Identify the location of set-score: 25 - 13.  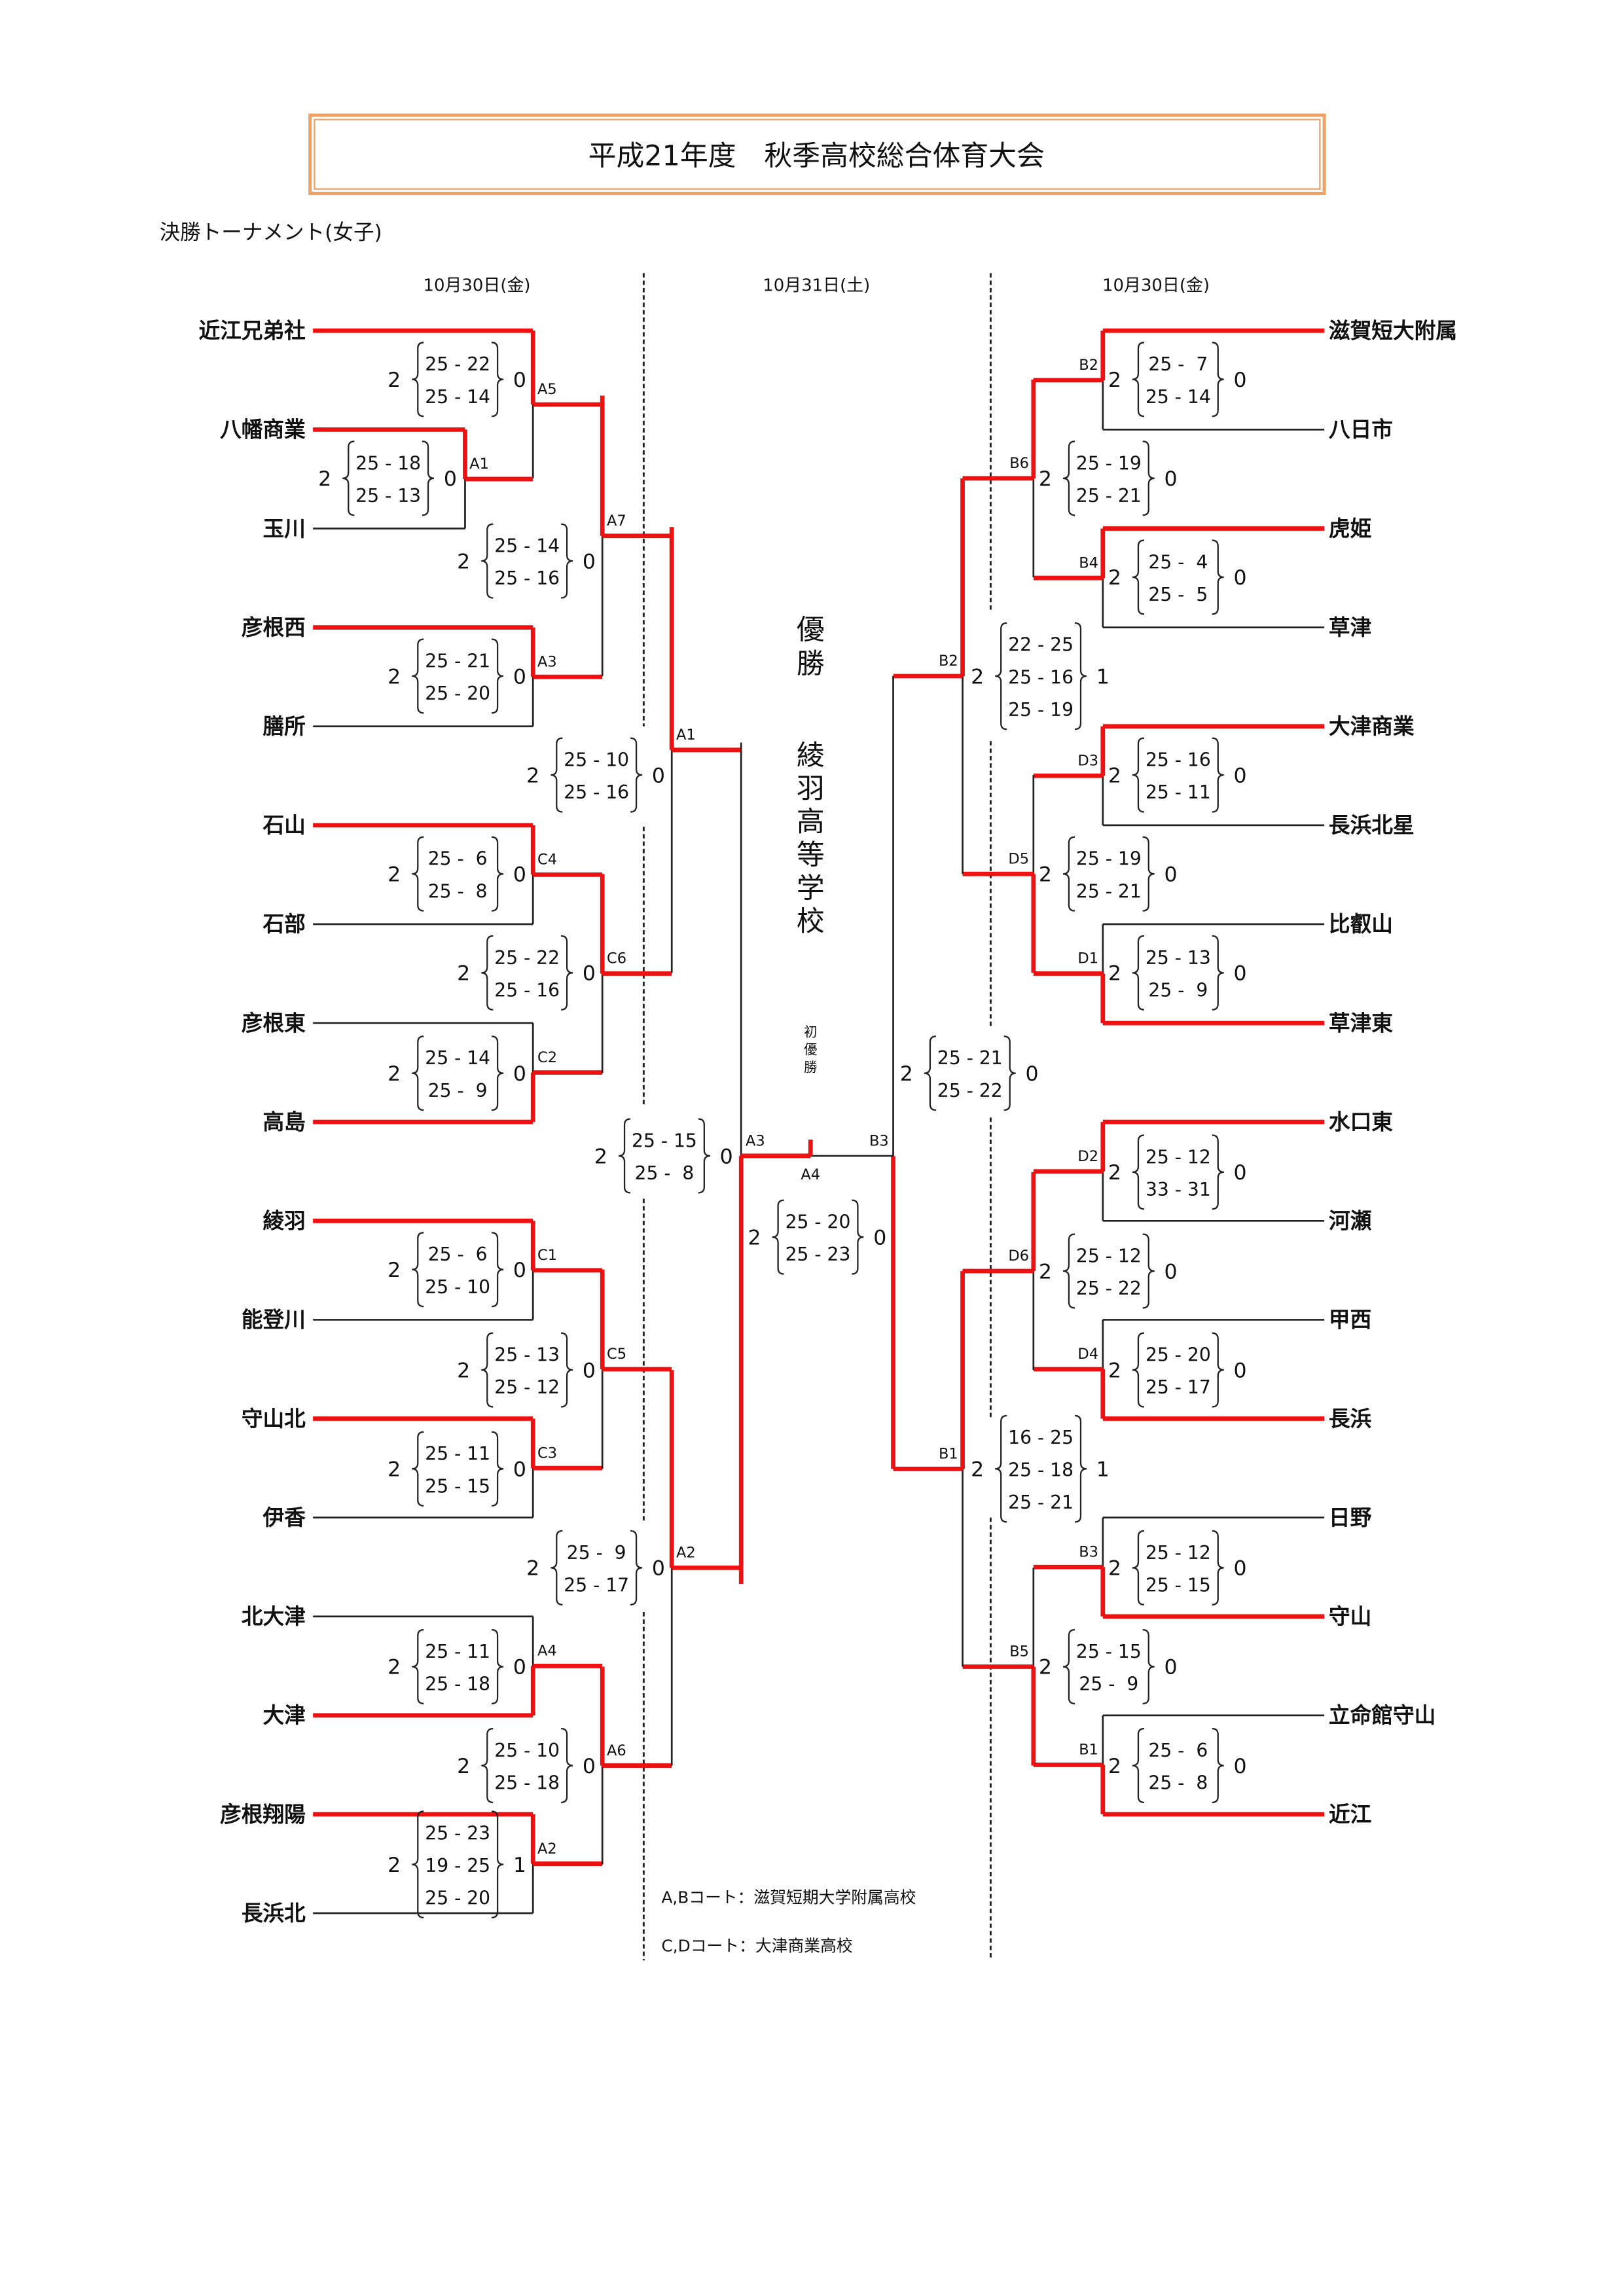
(388, 496).